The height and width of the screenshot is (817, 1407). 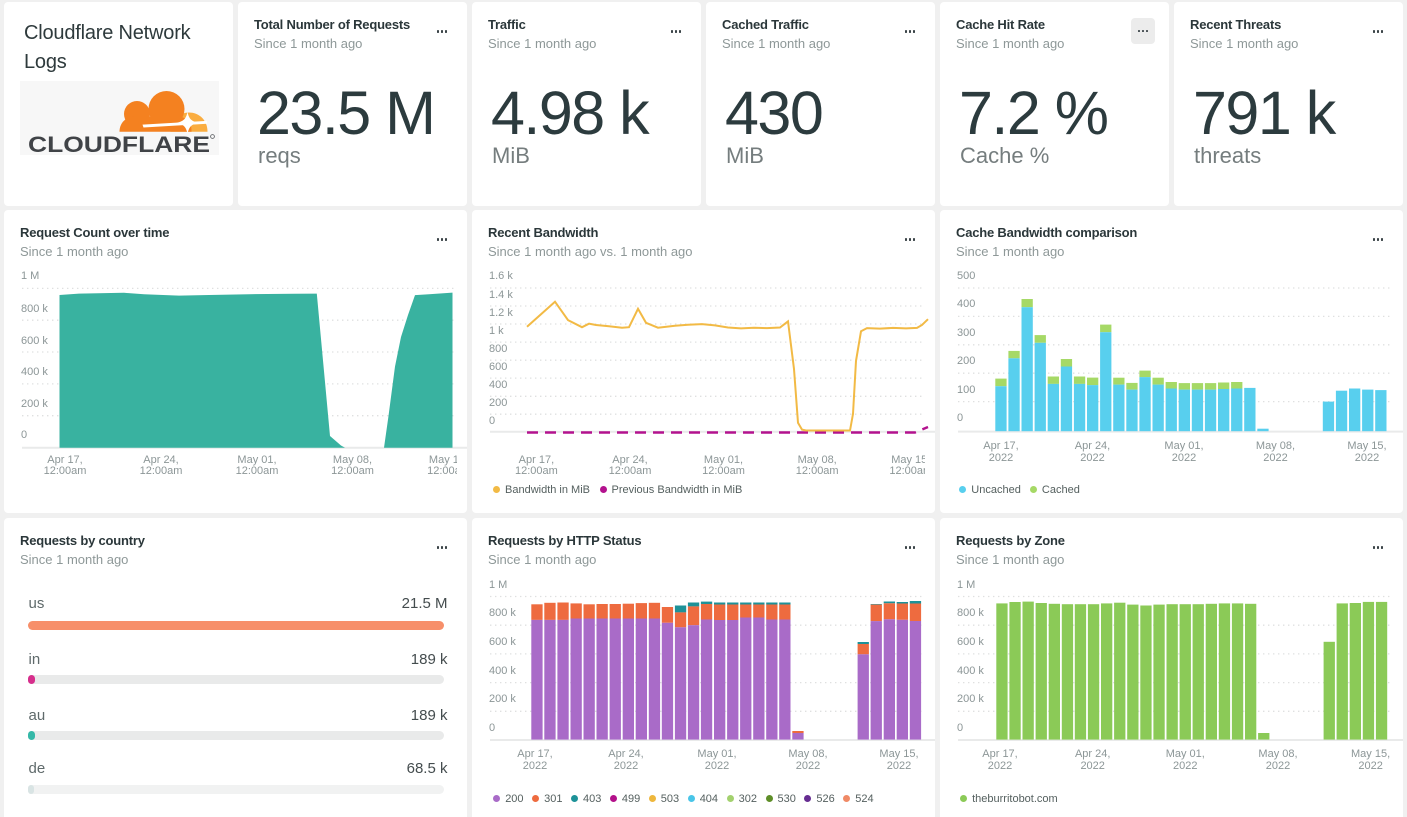 What do you see at coordinates (119, 143) in the screenshot?
I see `svg-text: CLOUDFLARE` at bounding box center [119, 143].